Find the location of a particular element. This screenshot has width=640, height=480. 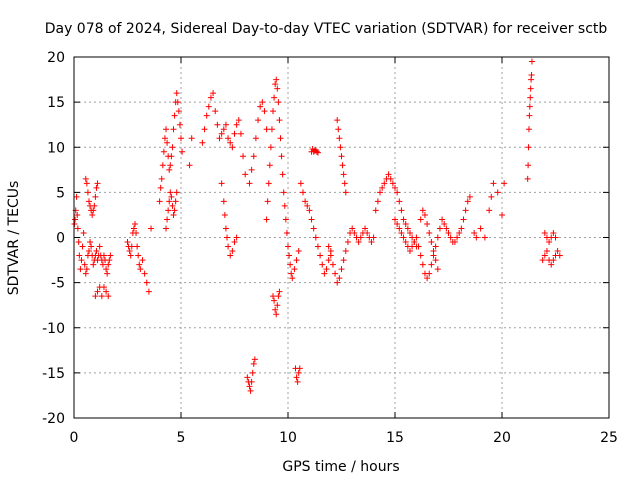

x-tick-label: 5 is located at coordinates (181, 438).